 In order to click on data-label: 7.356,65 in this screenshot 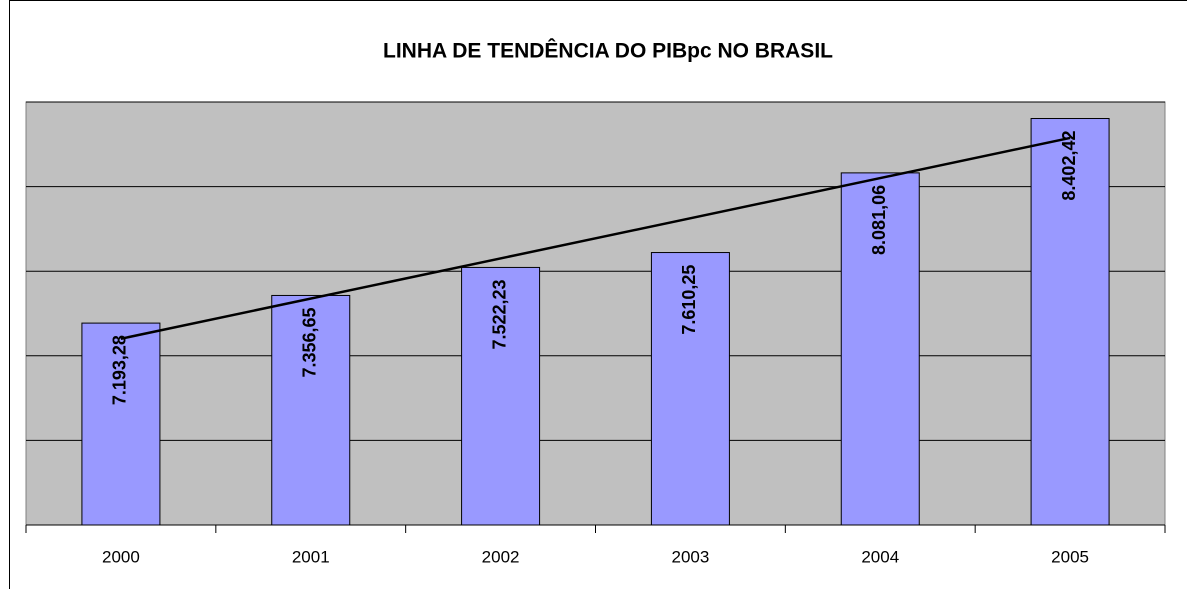, I will do `click(310, 342)`.